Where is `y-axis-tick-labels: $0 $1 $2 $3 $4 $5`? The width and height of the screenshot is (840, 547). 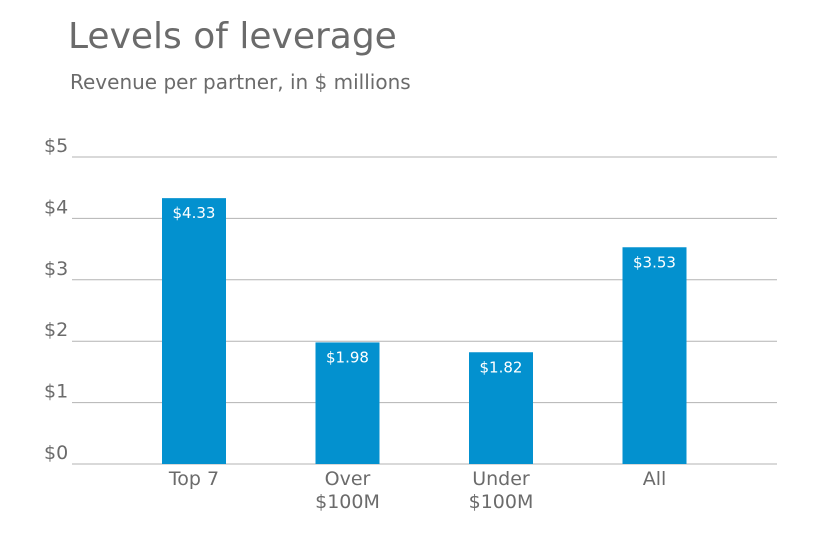
y-axis-tick-labels: $0 $1 $2 $3 $4 $5 is located at coordinates (56, 299).